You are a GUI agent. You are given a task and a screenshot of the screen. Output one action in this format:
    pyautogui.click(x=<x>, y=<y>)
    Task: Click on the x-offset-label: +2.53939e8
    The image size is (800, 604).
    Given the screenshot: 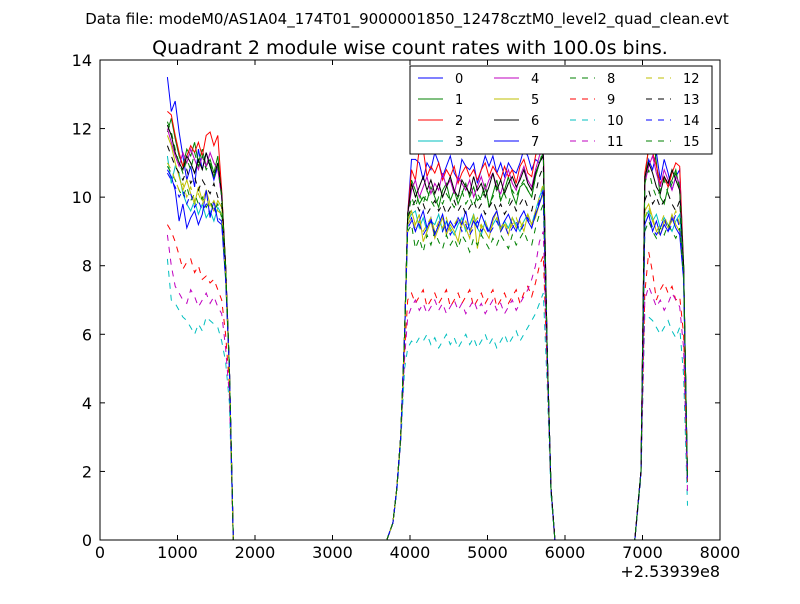 What is the action you would take?
    pyautogui.click(x=670, y=571)
    